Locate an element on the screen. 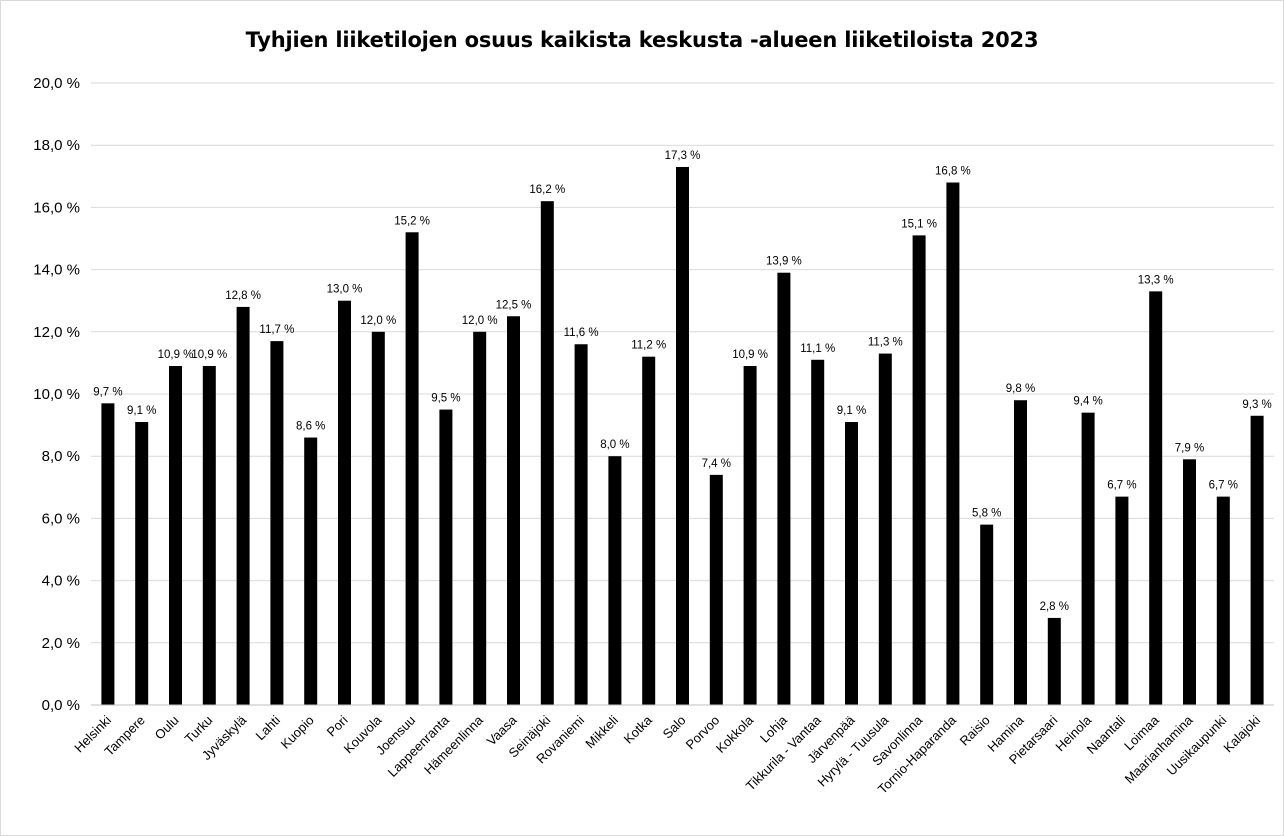 The height and width of the screenshot is (836, 1284). data-label: 5,8 % is located at coordinates (986, 514).